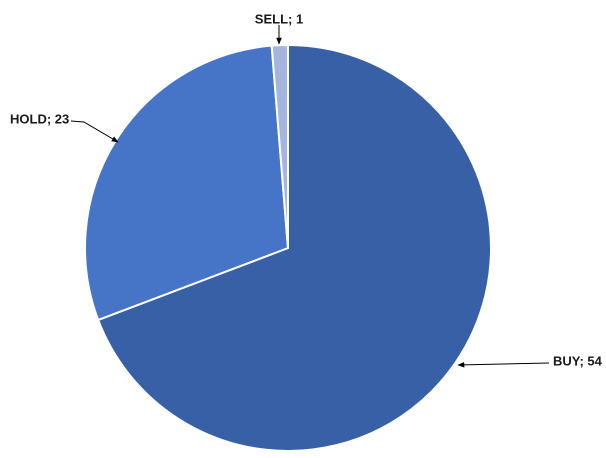 The image size is (606, 458). I want to click on pie-slice-sell, so click(279, 146).